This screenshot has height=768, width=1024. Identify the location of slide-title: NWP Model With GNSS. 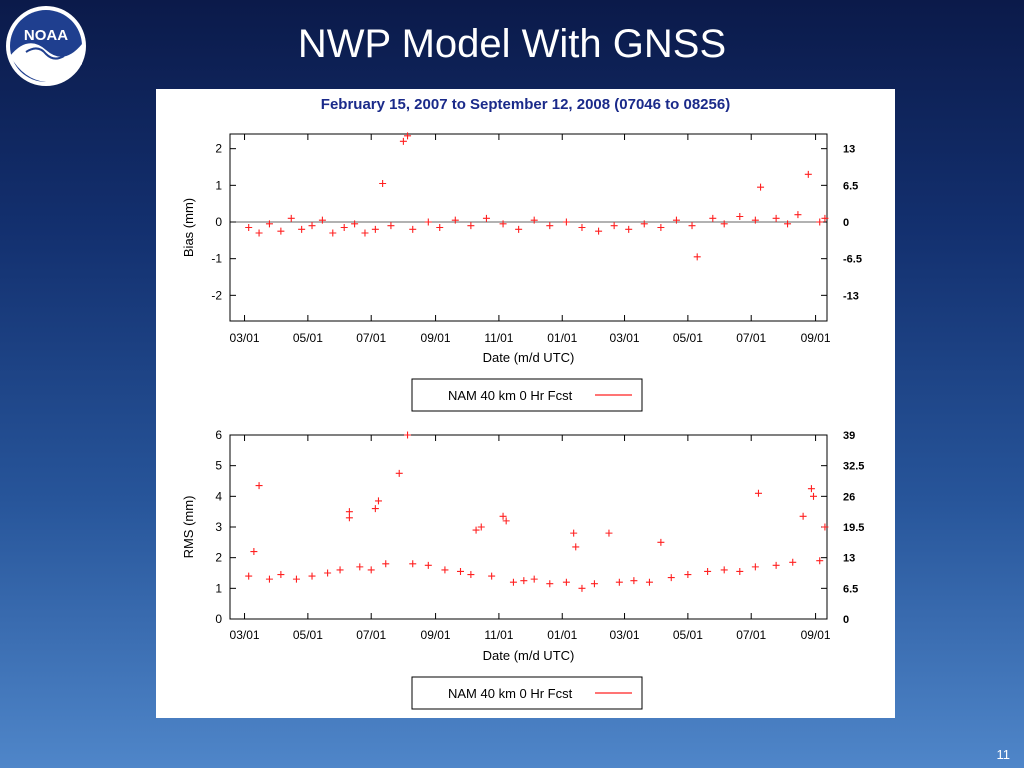
(512, 44).